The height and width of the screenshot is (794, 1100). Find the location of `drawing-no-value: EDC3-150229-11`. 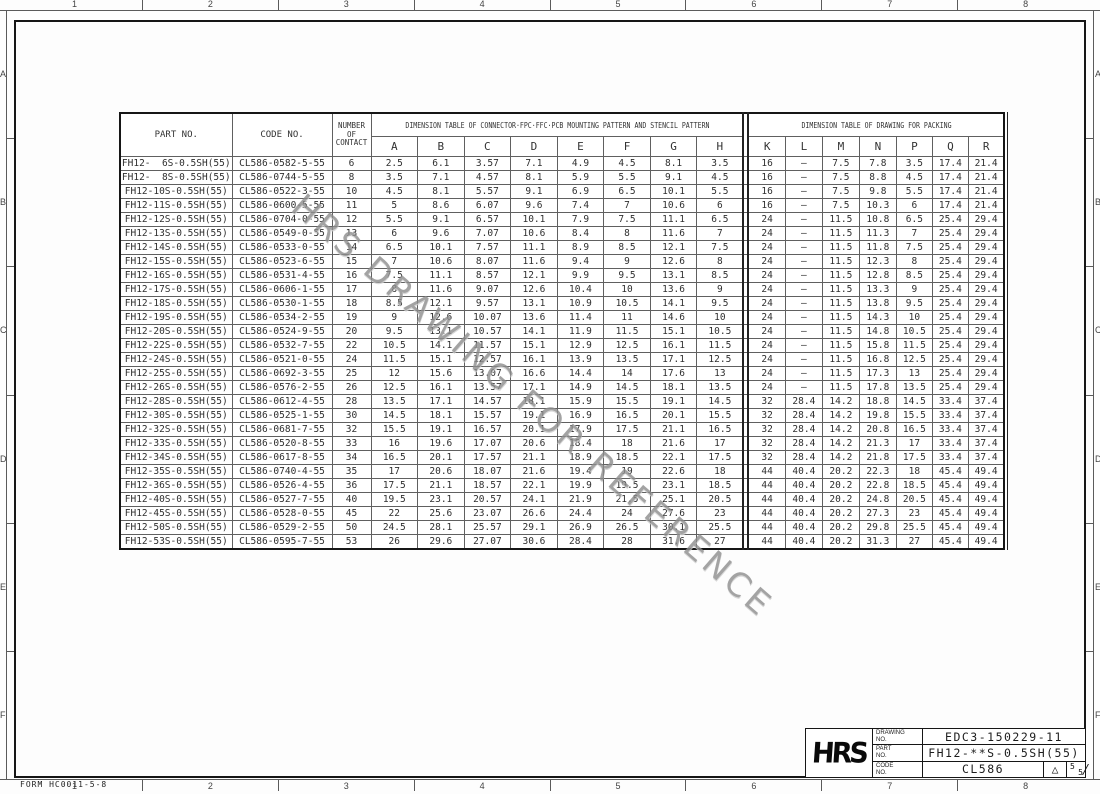

drawing-no-value: EDC3-150229-11 is located at coordinates (1004, 736).